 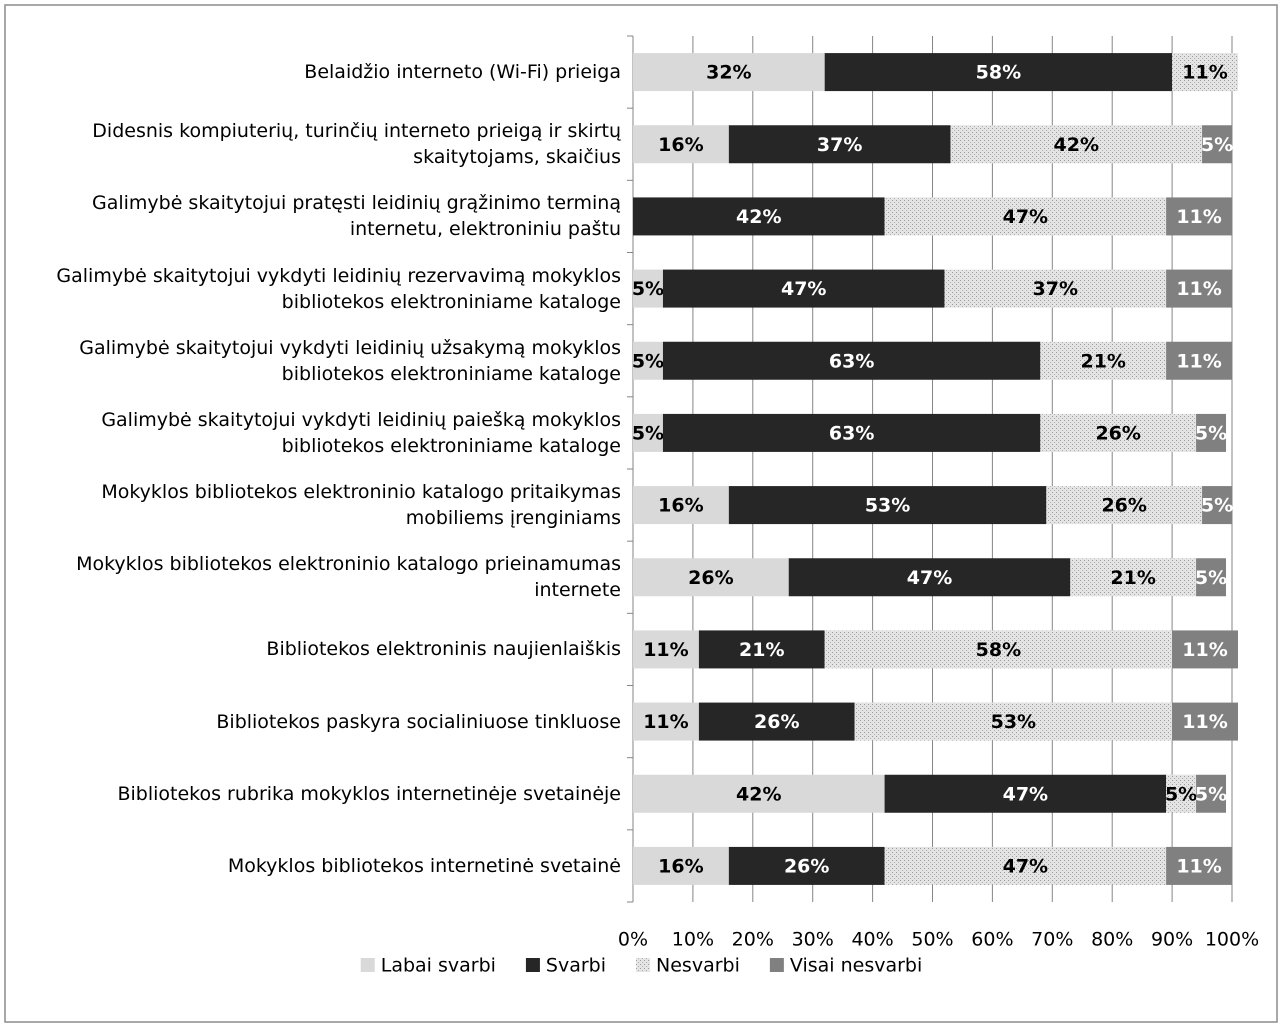 I want to click on y-tick-label: Bibliotekos elektroninis naujienlaiškis, so click(x=443, y=649).